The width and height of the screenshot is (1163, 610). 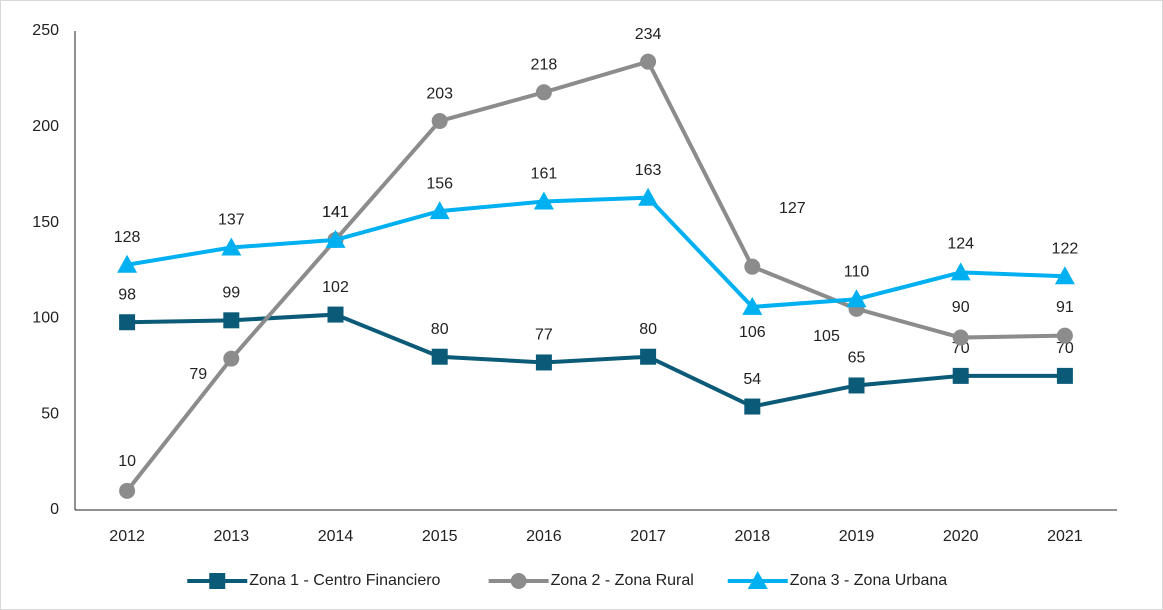 I want to click on x-tick-label: 2016, so click(x=544, y=536).